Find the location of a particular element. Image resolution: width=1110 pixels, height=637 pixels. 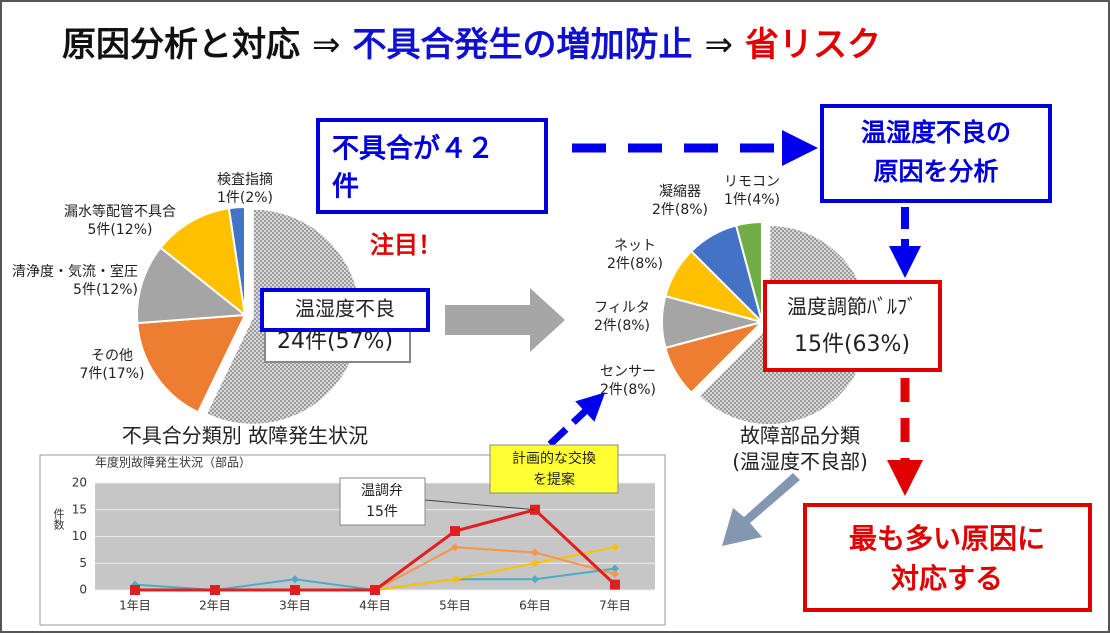

x-tick-label: 6年目 is located at coordinates (535, 606).